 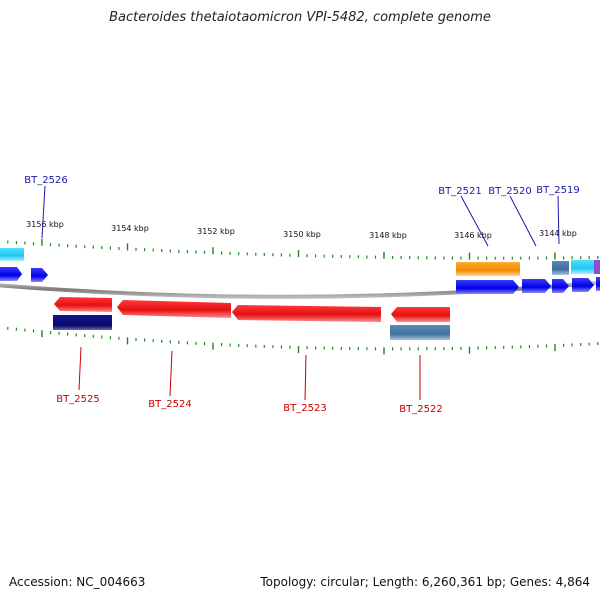 I want to click on genome-backbone, so click(x=300, y=289).